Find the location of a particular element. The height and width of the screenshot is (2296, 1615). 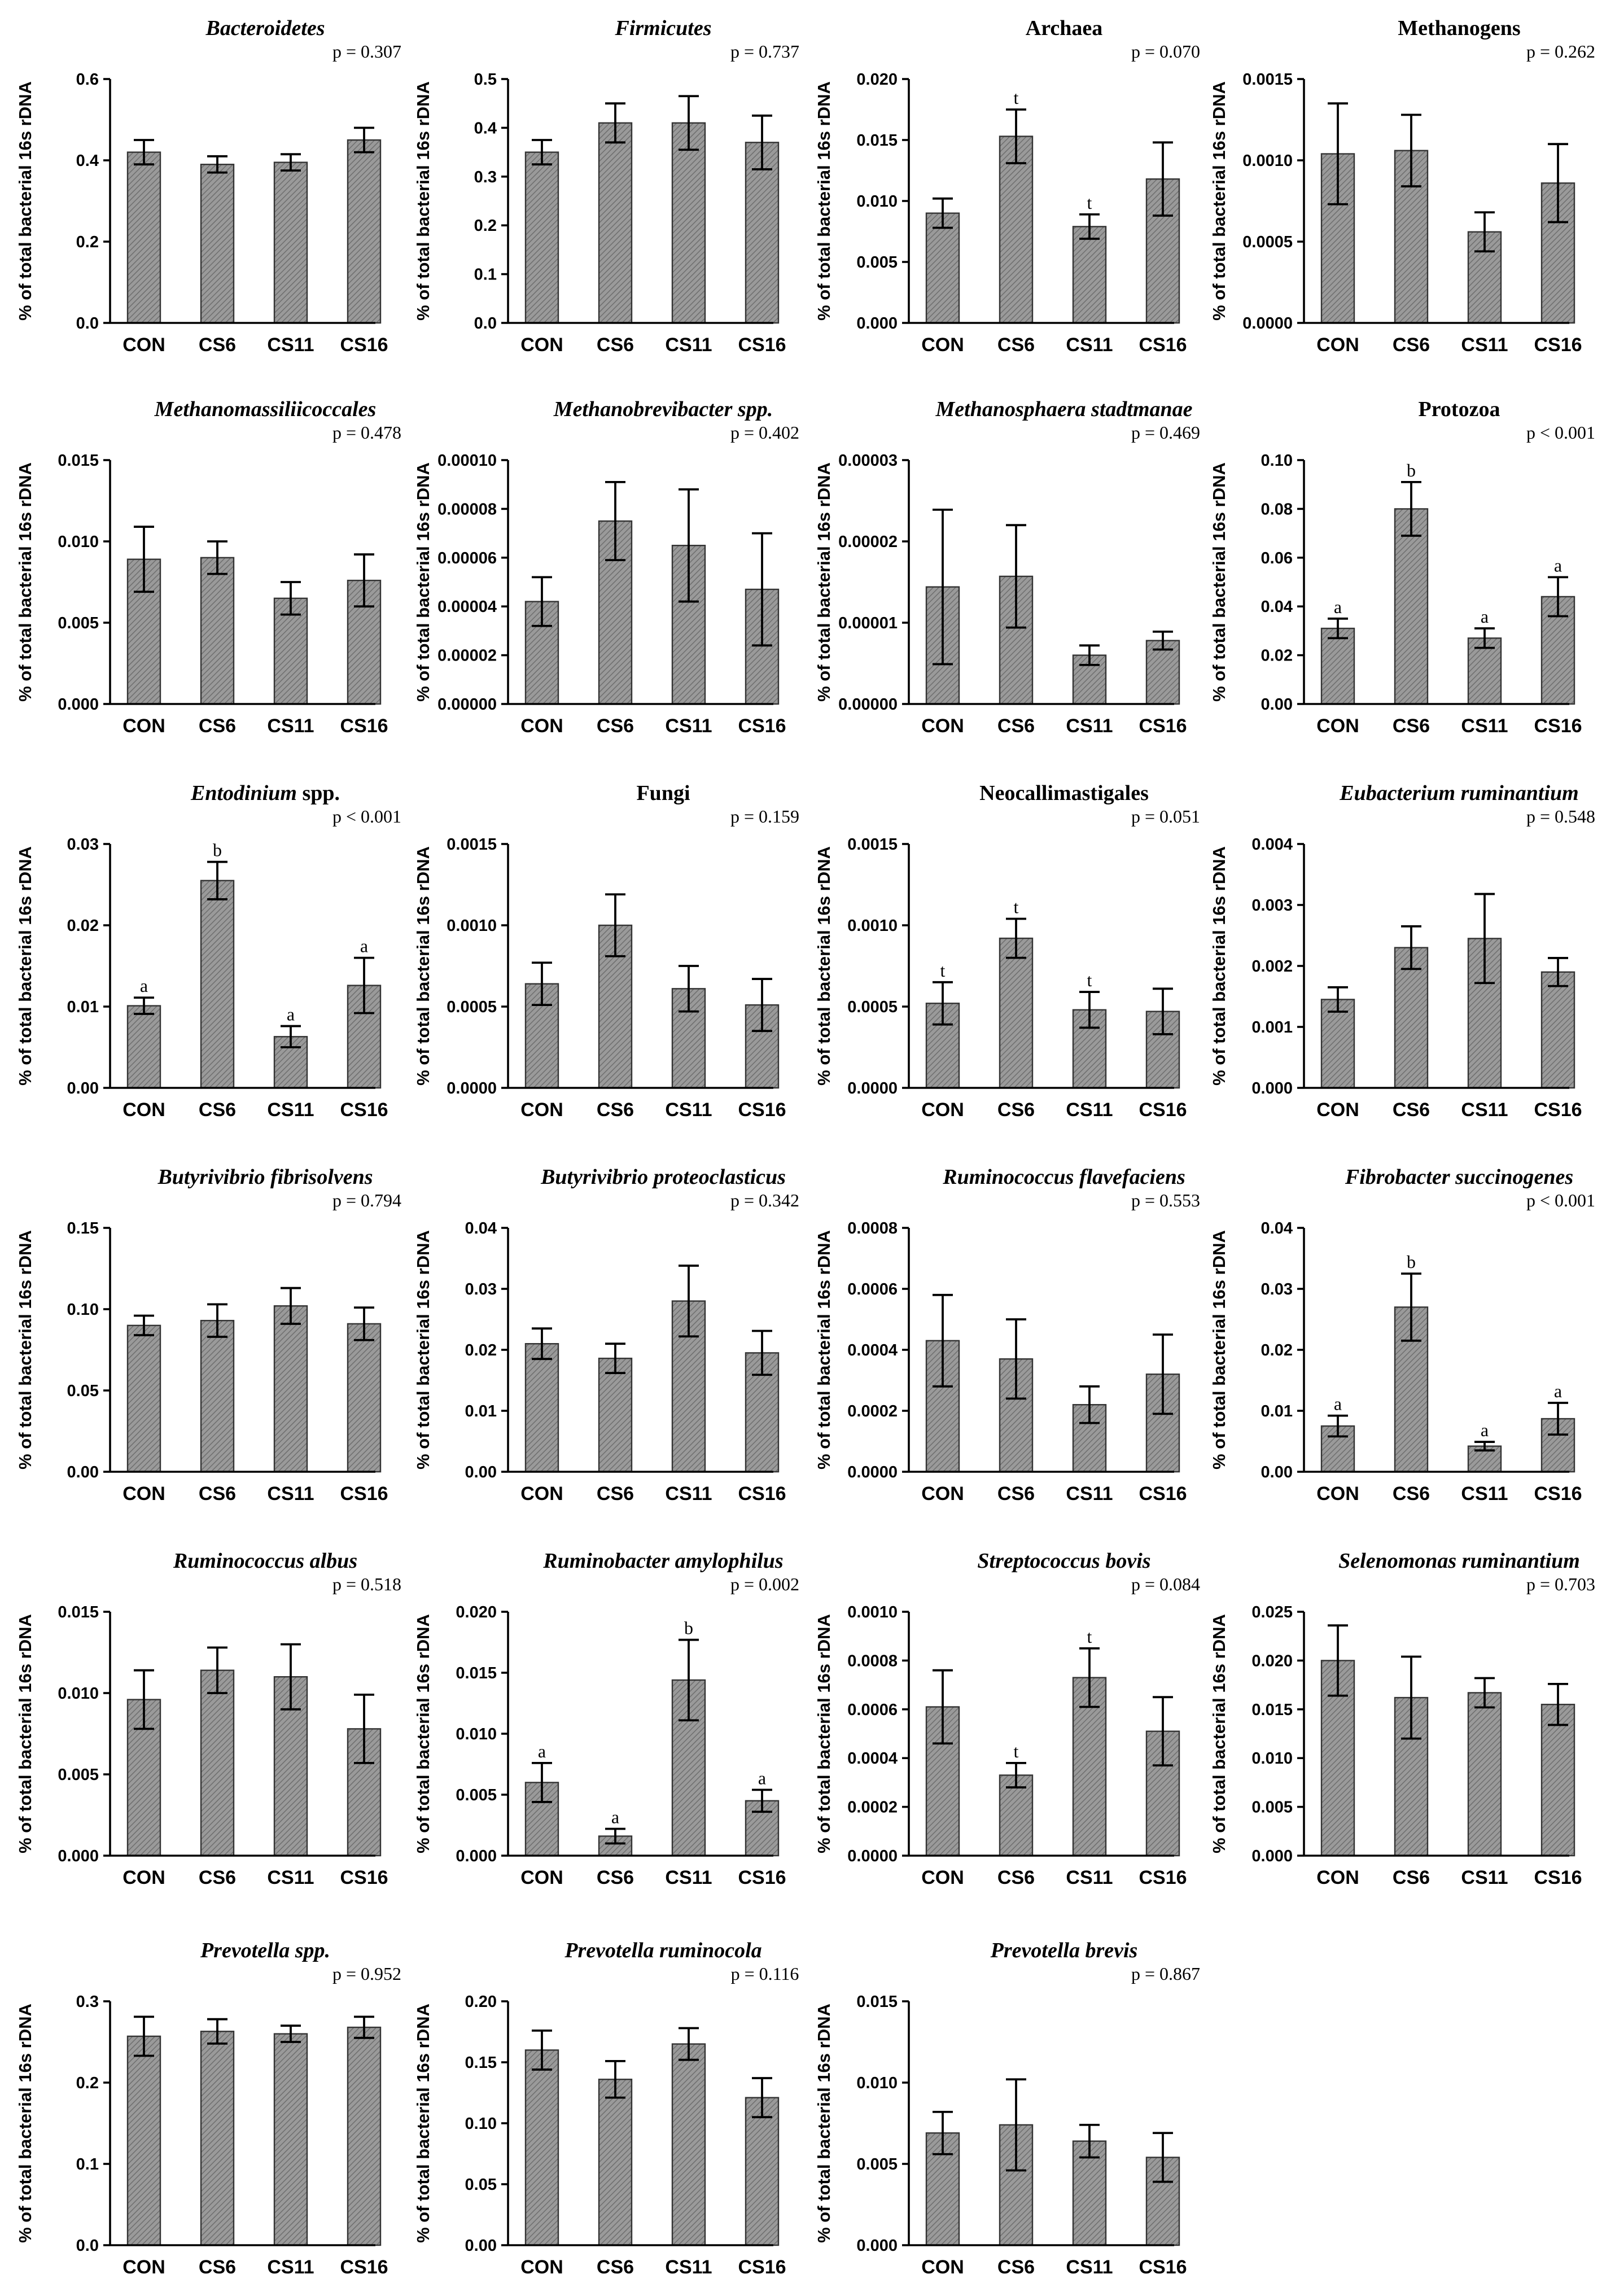

chart-title: Prevotella spp. is located at coordinates (265, 1950).